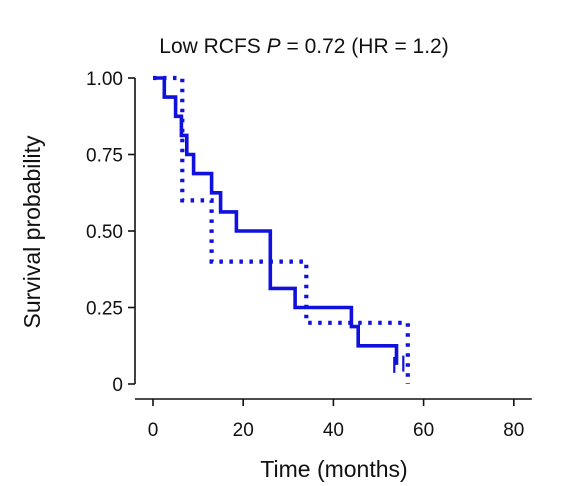 This screenshot has height=486, width=562. I want to click on x-tick-label: 20, so click(243, 430).